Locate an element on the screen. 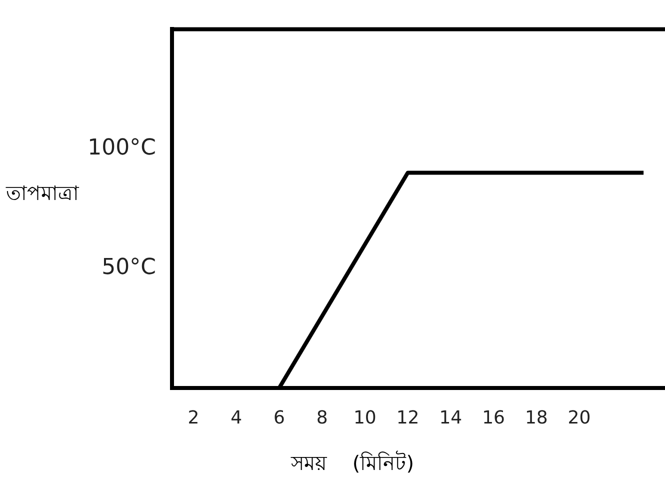  x-tick-label: 4 is located at coordinates (236, 417).